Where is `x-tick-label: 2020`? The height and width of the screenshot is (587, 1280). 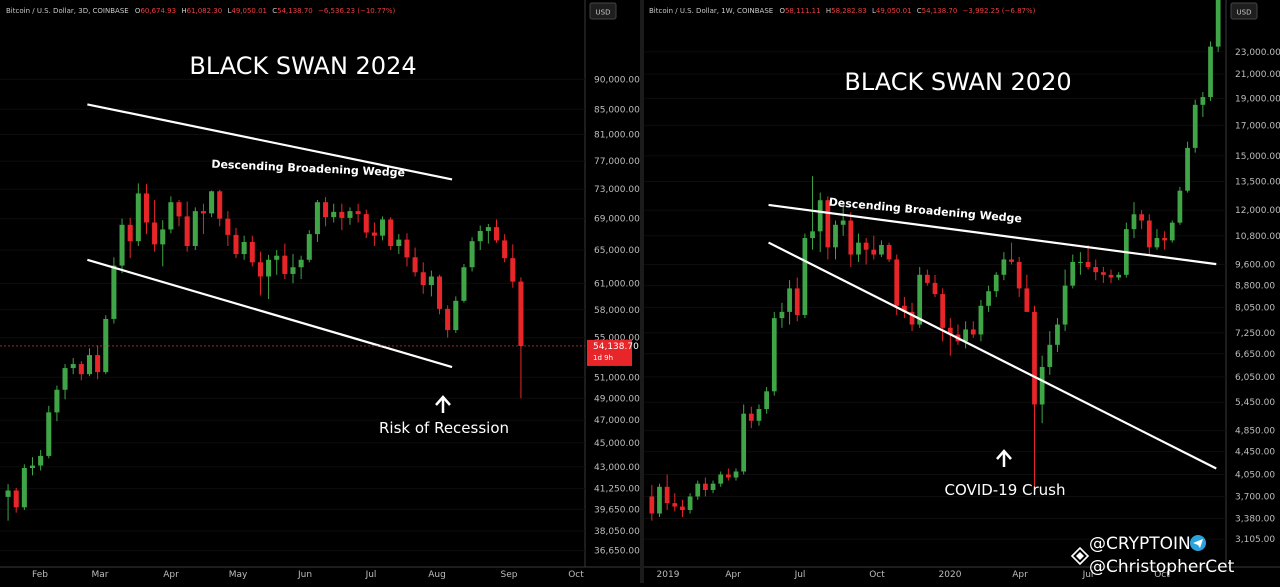 x-tick-label: 2020 is located at coordinates (950, 575).